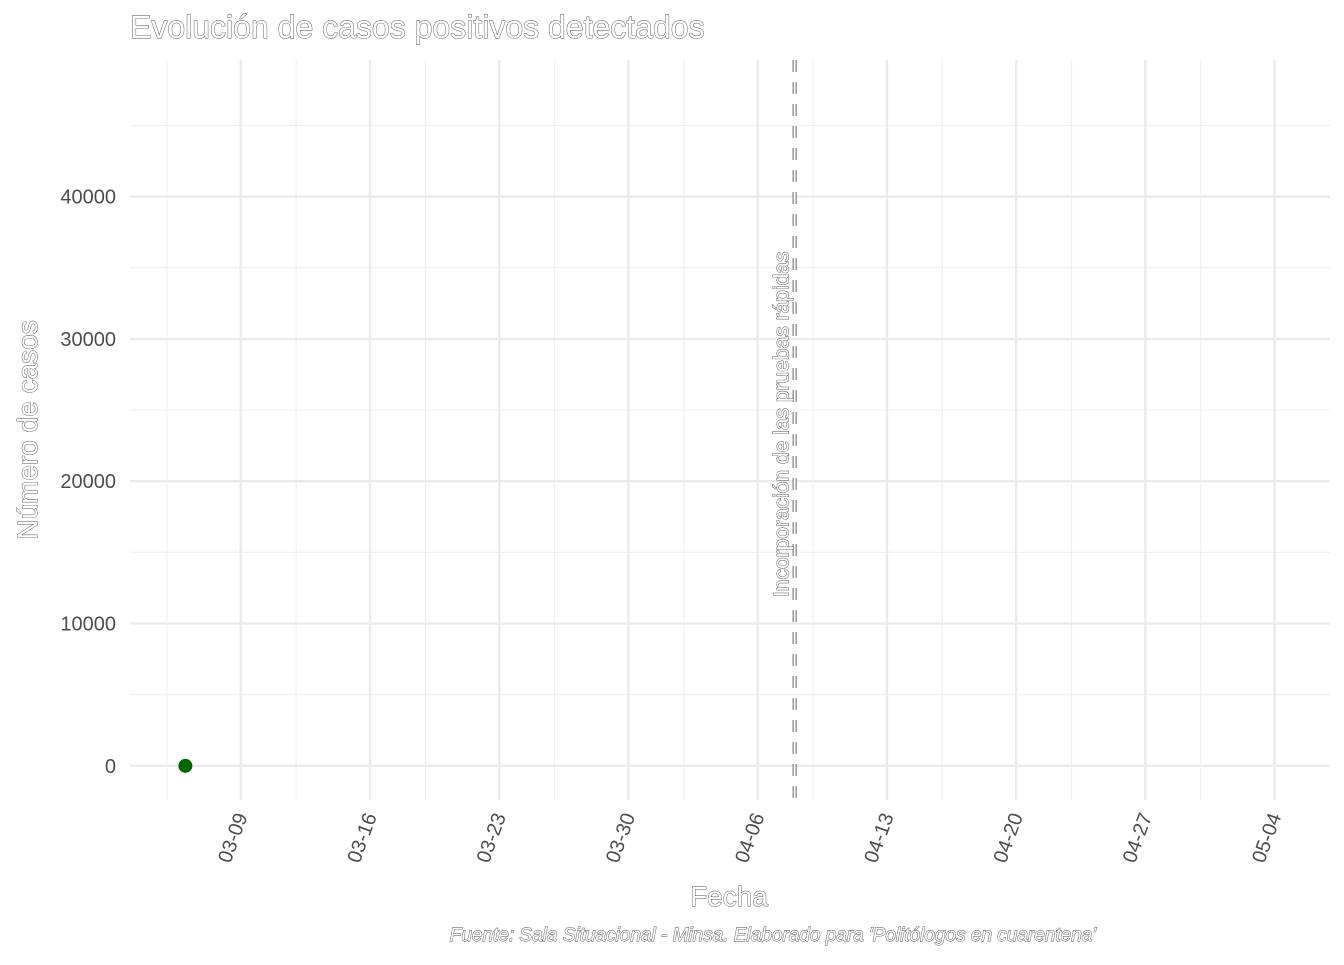 The height and width of the screenshot is (965, 1344). Describe the element at coordinates (621, 838) in the screenshot. I see `x-tick-label: 03-30` at that location.